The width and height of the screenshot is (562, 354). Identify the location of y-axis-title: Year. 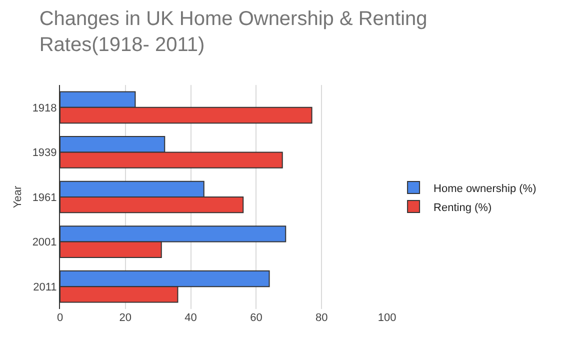
(18, 197).